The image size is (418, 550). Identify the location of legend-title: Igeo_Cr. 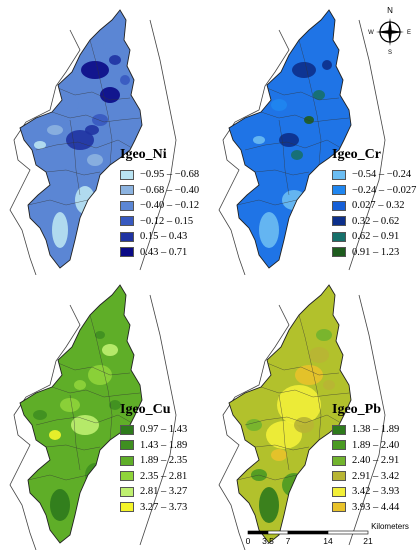
(356, 154).